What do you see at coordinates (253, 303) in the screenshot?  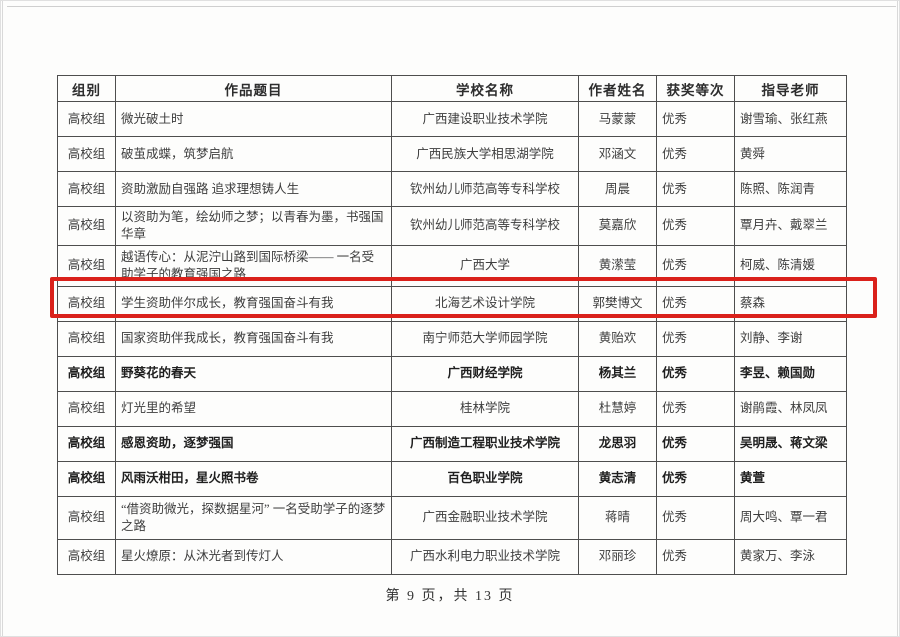 I see `cell-title: 学生资助伴尔成长，教育强国奋斗有我` at bounding box center [253, 303].